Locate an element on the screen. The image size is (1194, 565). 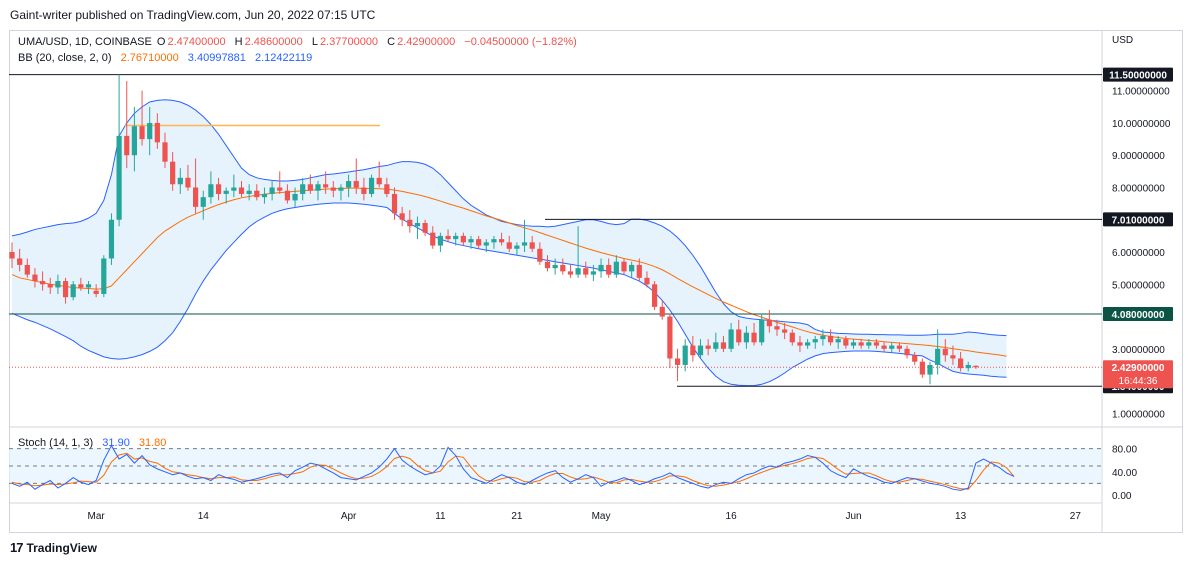
bb-upper-value: 3.40997881 is located at coordinates (216, 58).